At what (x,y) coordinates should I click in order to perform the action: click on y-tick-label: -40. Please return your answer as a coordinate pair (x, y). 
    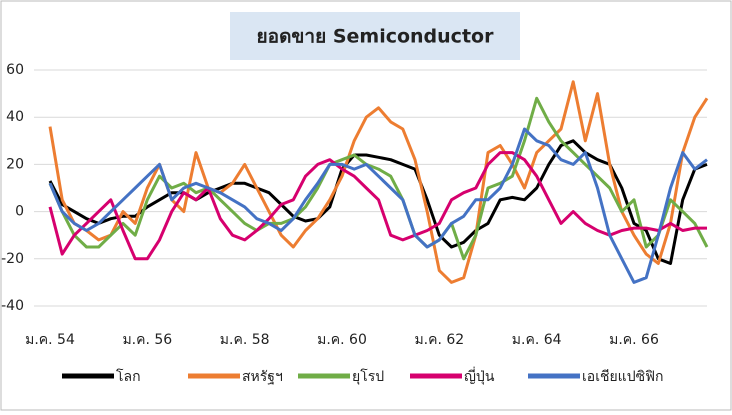
    Looking at the image, I should click on (12, 306).